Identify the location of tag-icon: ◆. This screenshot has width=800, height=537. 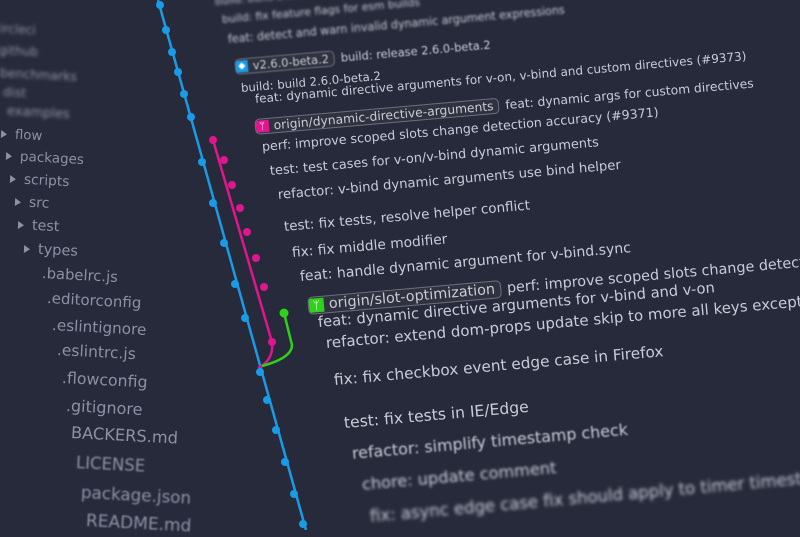
(242, 66).